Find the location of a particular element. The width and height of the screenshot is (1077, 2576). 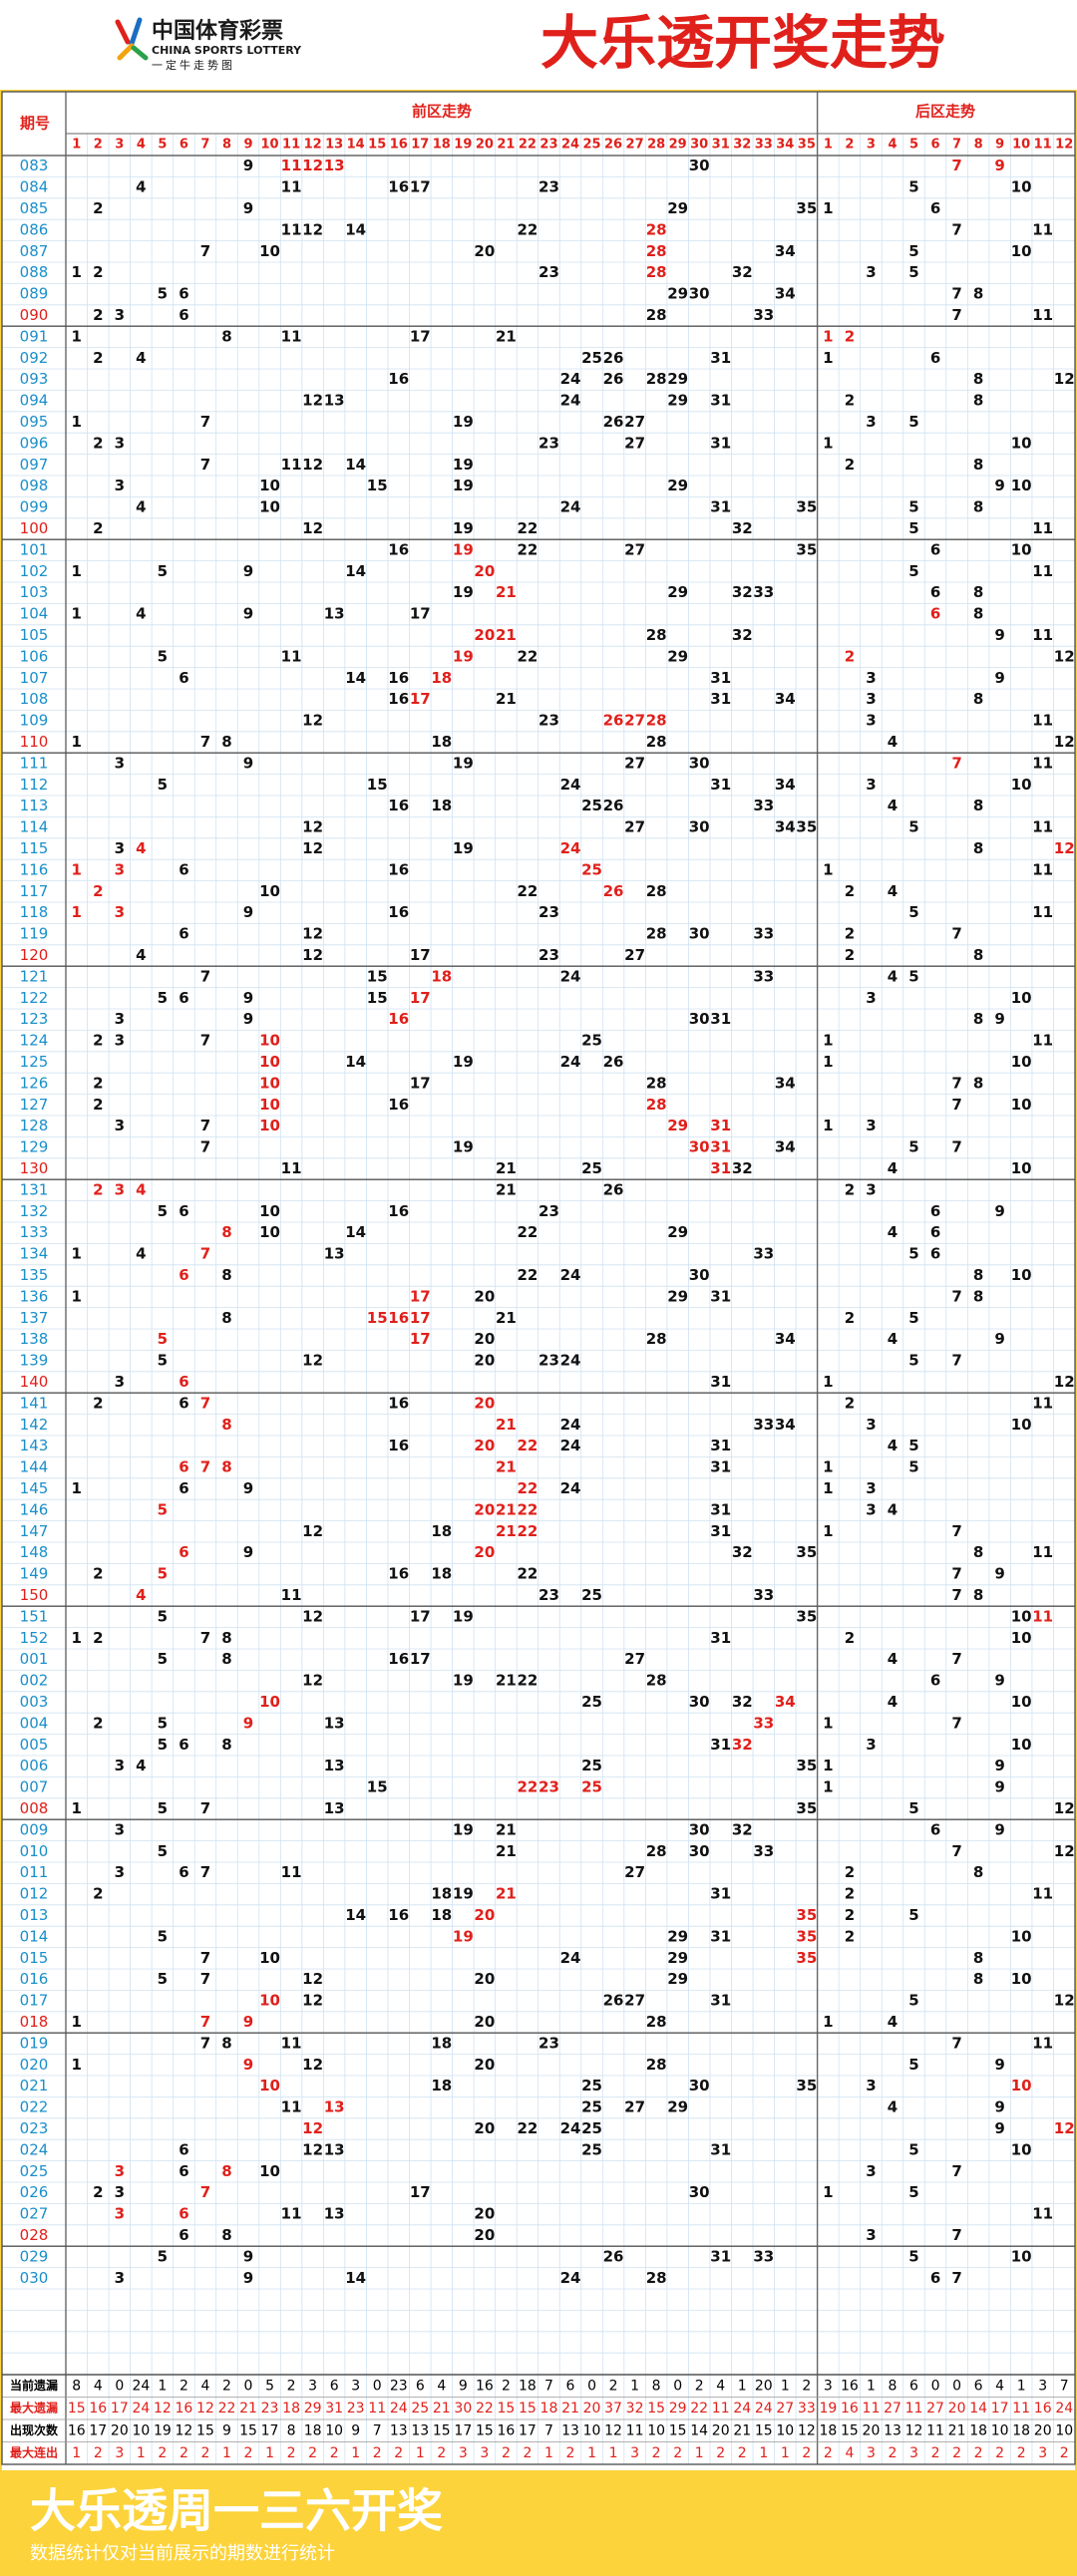

back-column-label: 10 is located at coordinates (1021, 145).